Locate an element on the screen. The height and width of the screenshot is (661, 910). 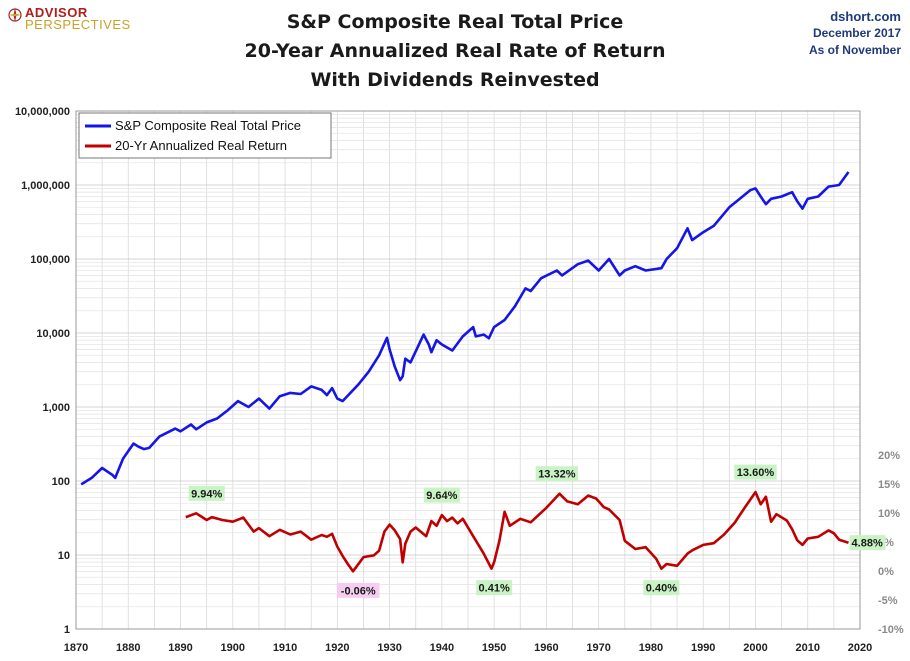
annotation-label: 13.60% is located at coordinates (756, 473).